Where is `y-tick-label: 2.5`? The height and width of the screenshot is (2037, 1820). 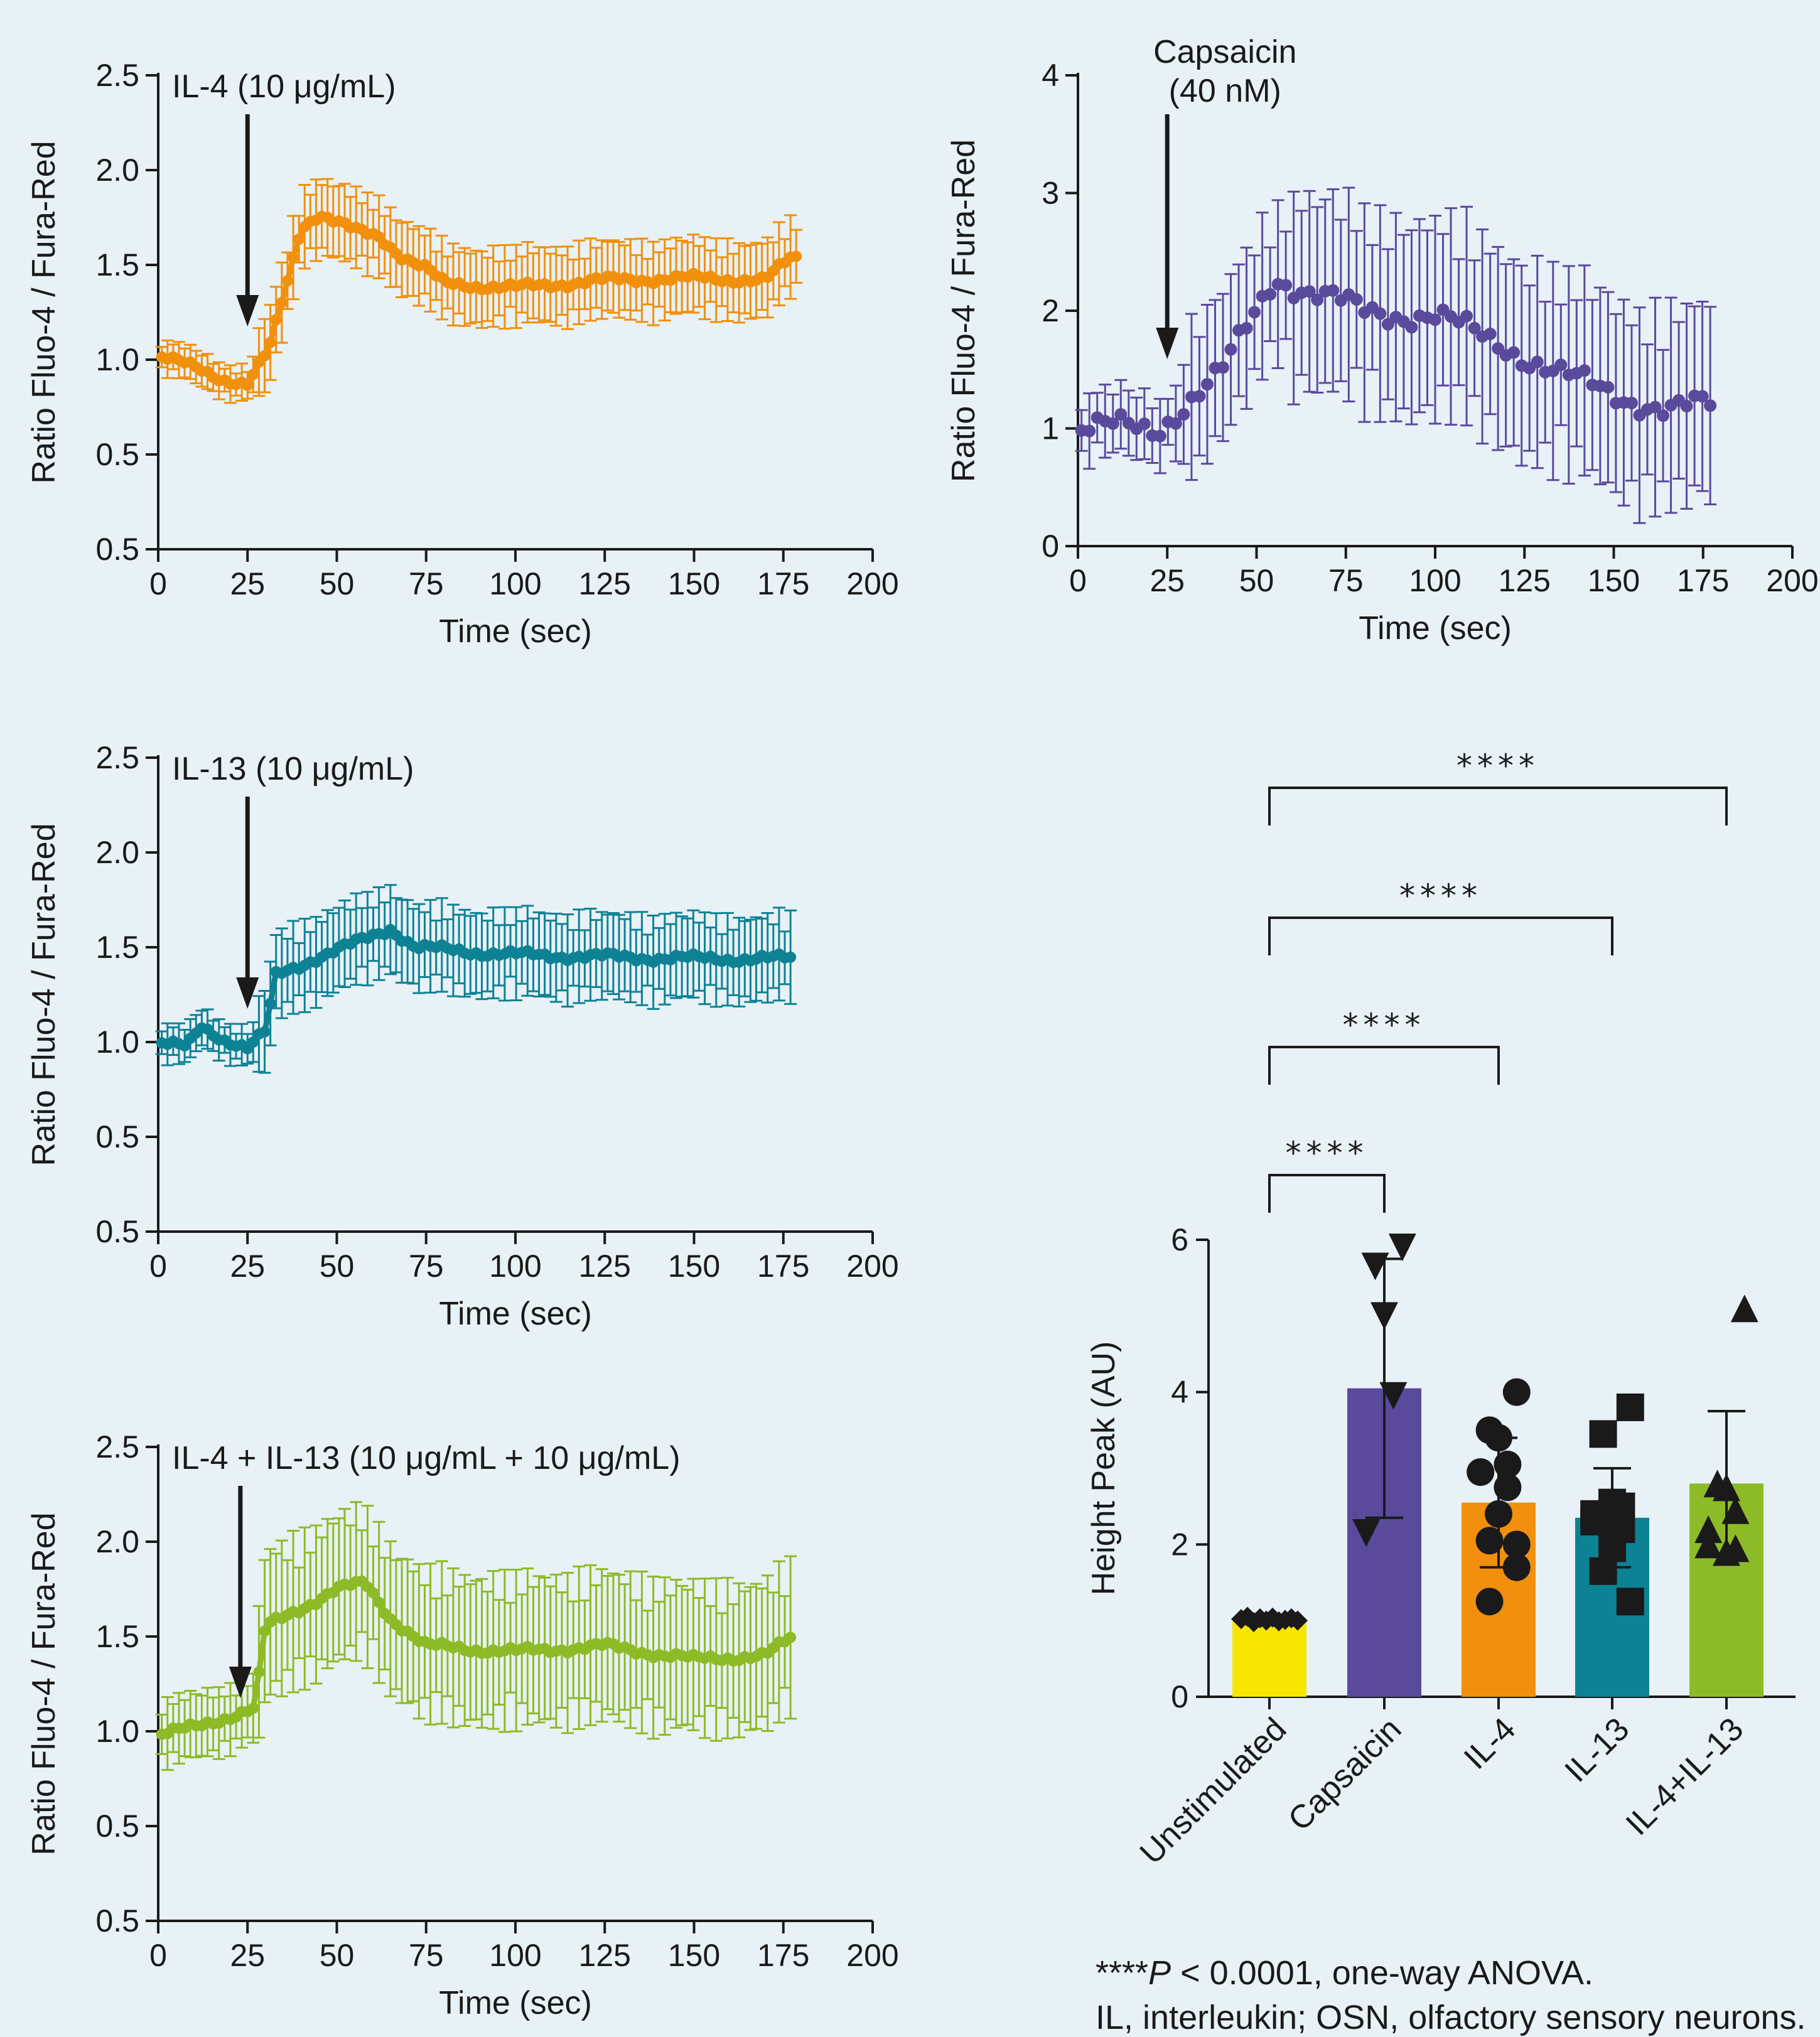 y-tick-label: 2.5 is located at coordinates (117, 1447).